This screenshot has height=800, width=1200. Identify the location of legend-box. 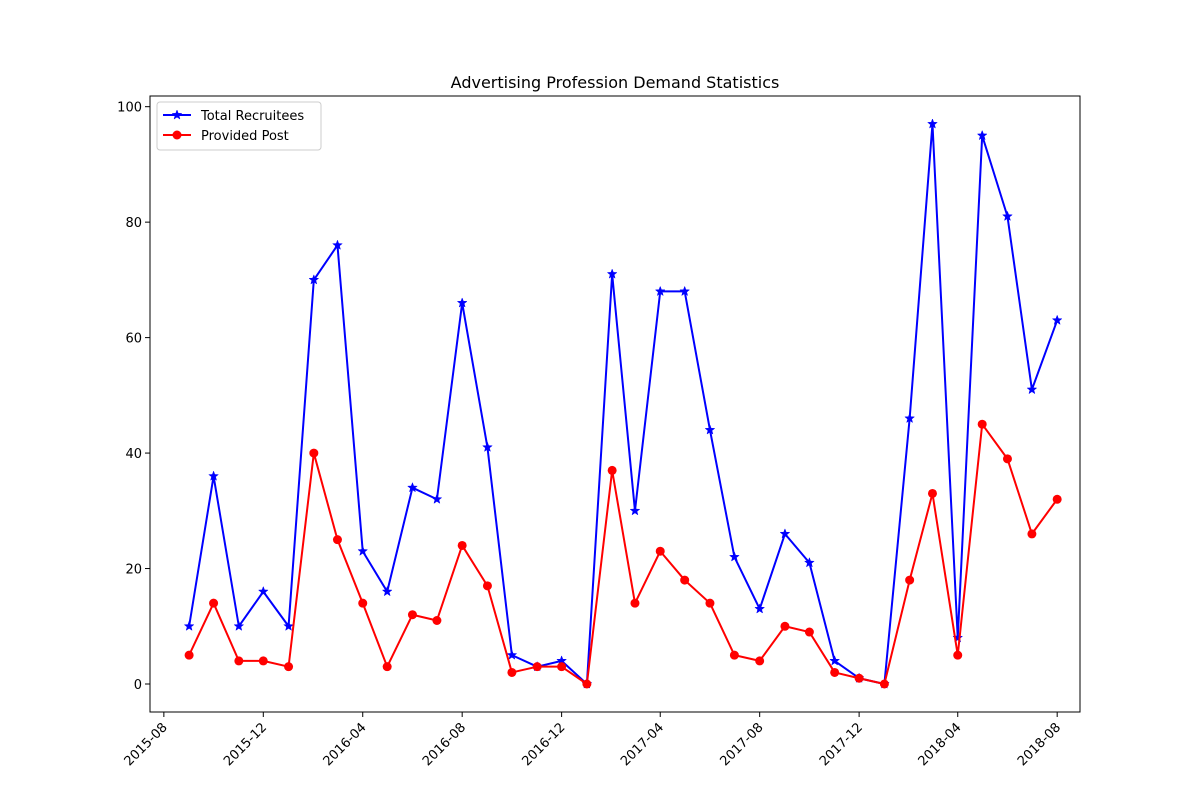
(239, 126).